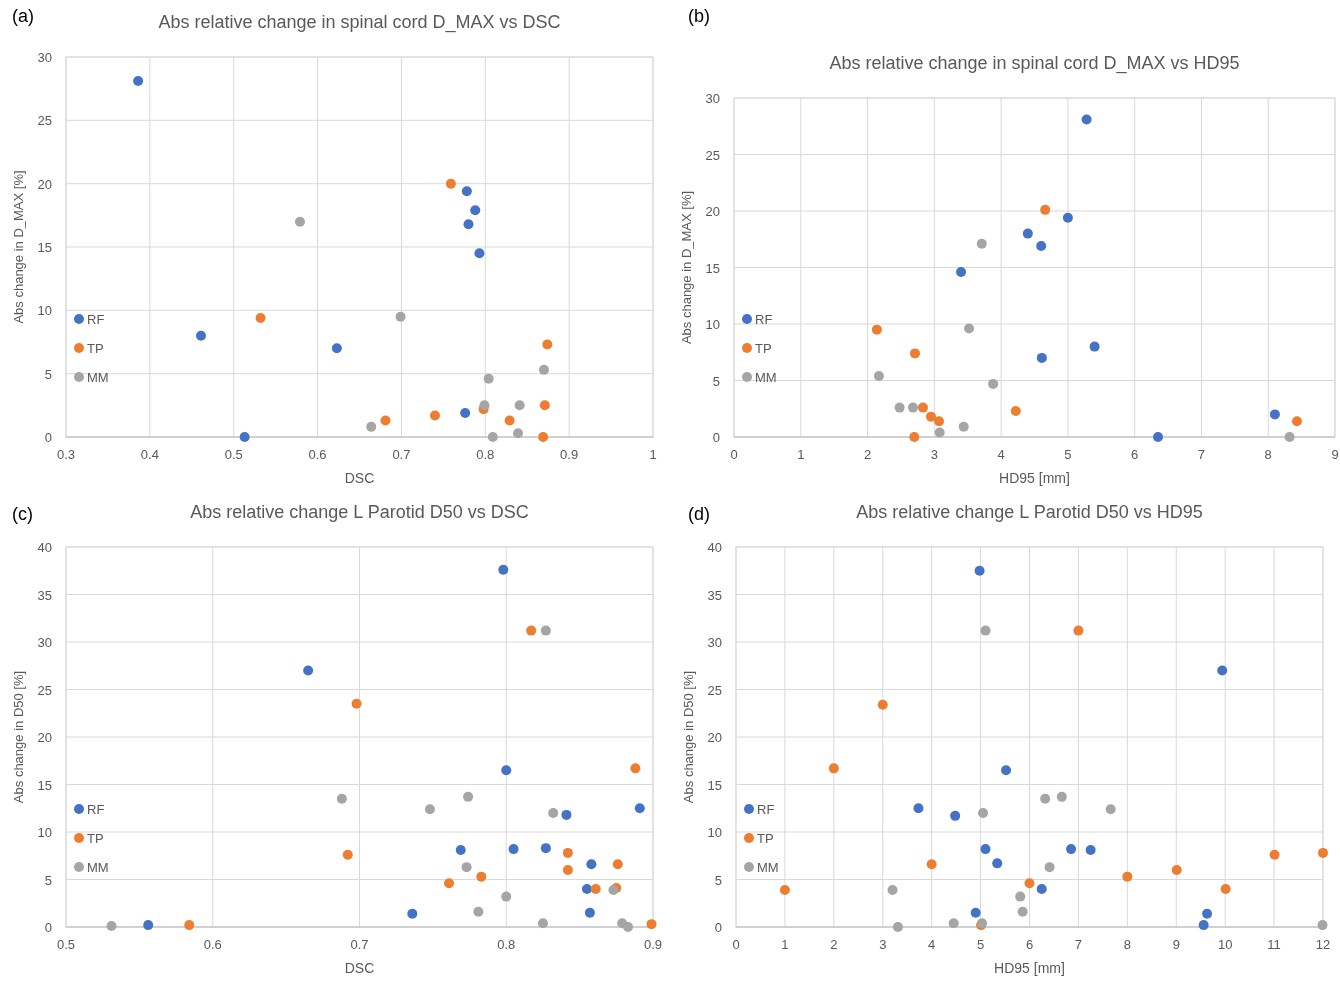 This screenshot has width=1340, height=981. What do you see at coordinates (1029, 944) in the screenshot?
I see `x-tick-label: 6` at bounding box center [1029, 944].